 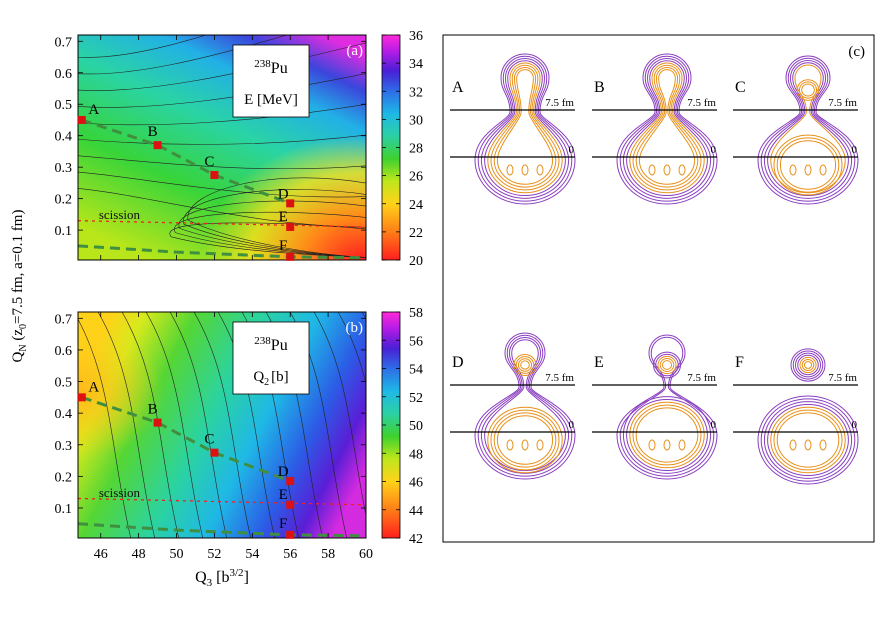 I want to click on shape-label: A, so click(x=458, y=87).